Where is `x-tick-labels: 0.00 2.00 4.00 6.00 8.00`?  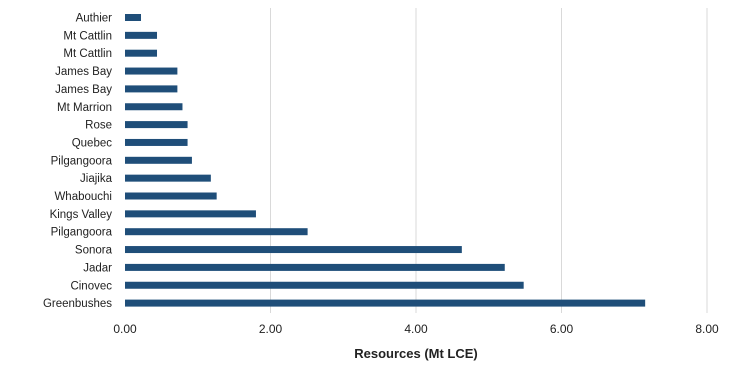
x-tick-labels: 0.00 2.00 4.00 6.00 8.00 is located at coordinates (416, 329).